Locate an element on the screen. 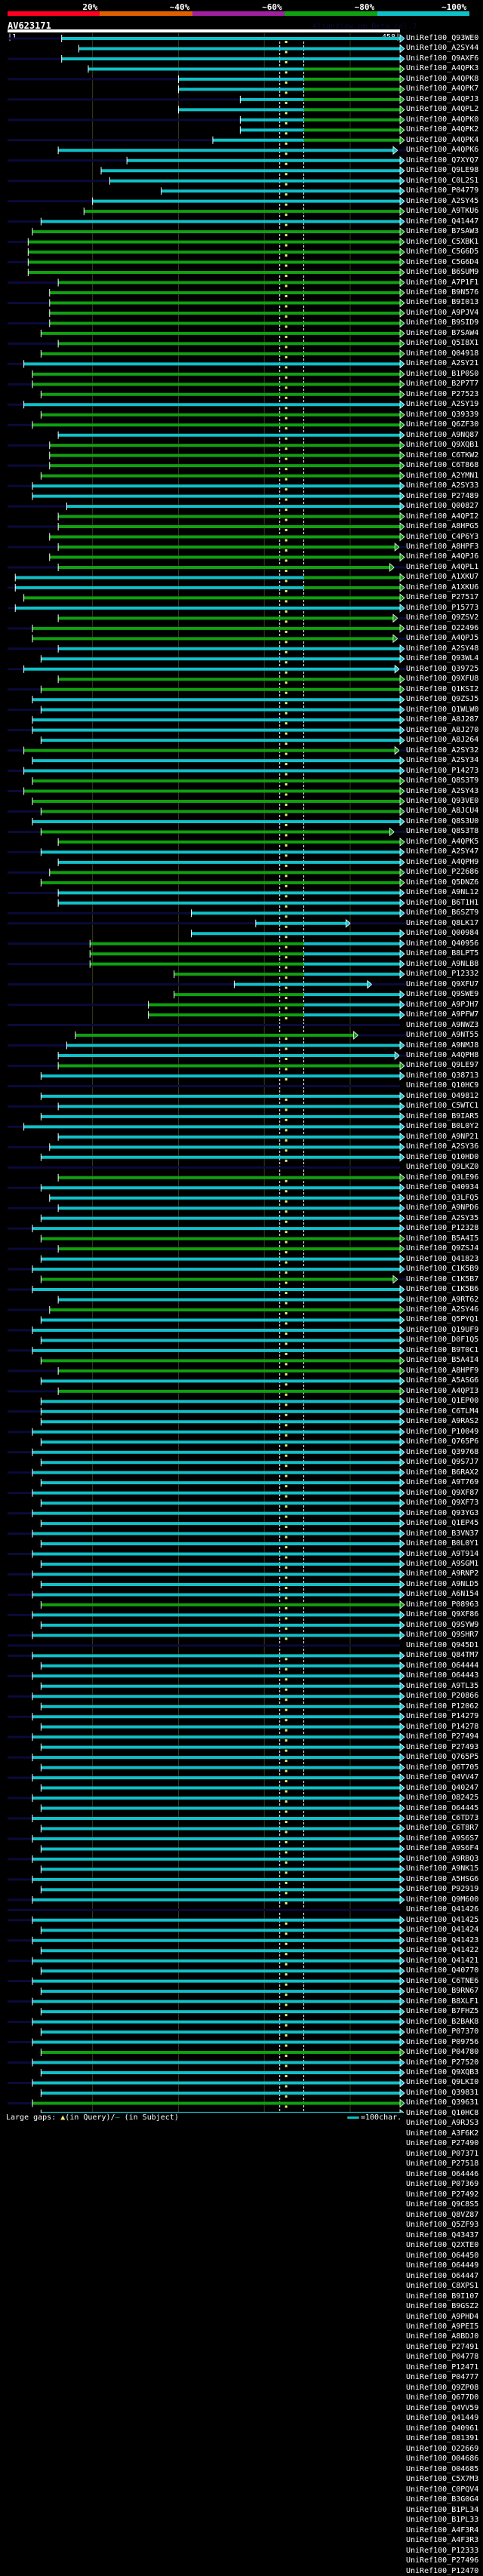  hit-label: UniRef100_Q4VV59 is located at coordinates (442, 2407).